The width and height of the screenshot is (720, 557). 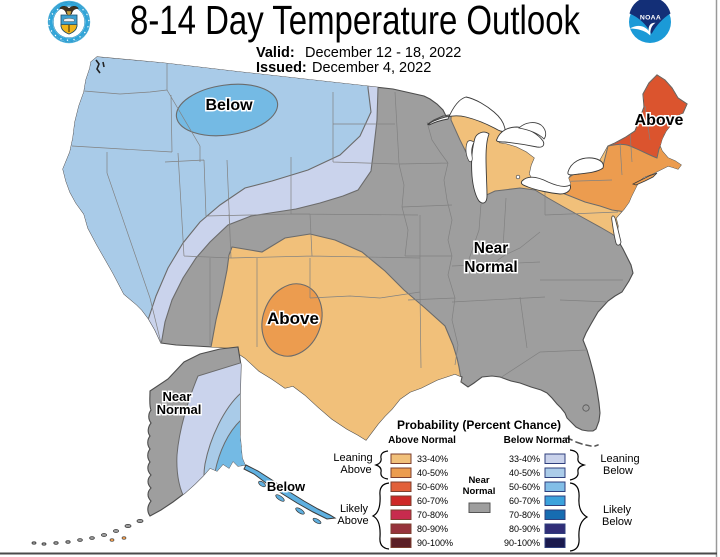 What do you see at coordinates (275, 53) in the screenshot?
I see `svg-text: Valid:` at bounding box center [275, 53].